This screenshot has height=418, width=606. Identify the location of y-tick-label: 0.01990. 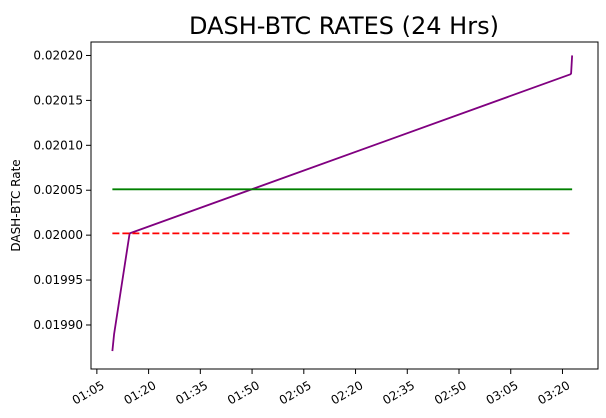
(58, 325).